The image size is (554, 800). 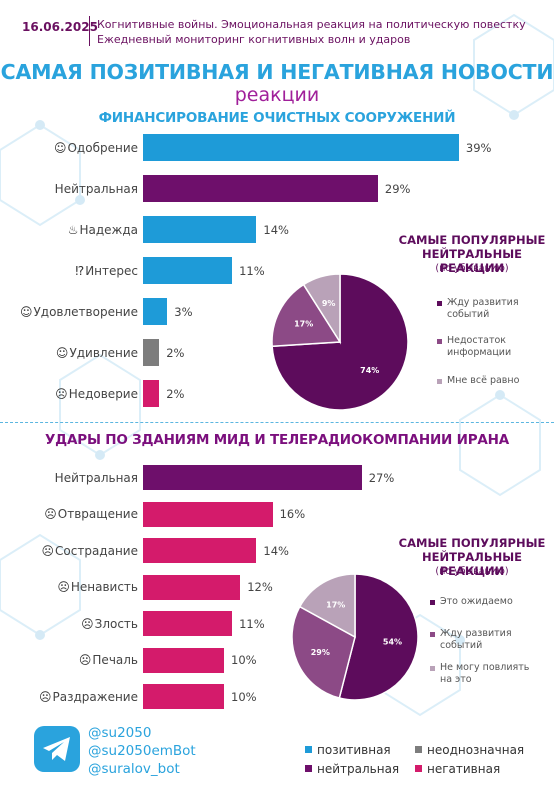 I want to click on bar-value-label: 11%, so click(x=252, y=270).